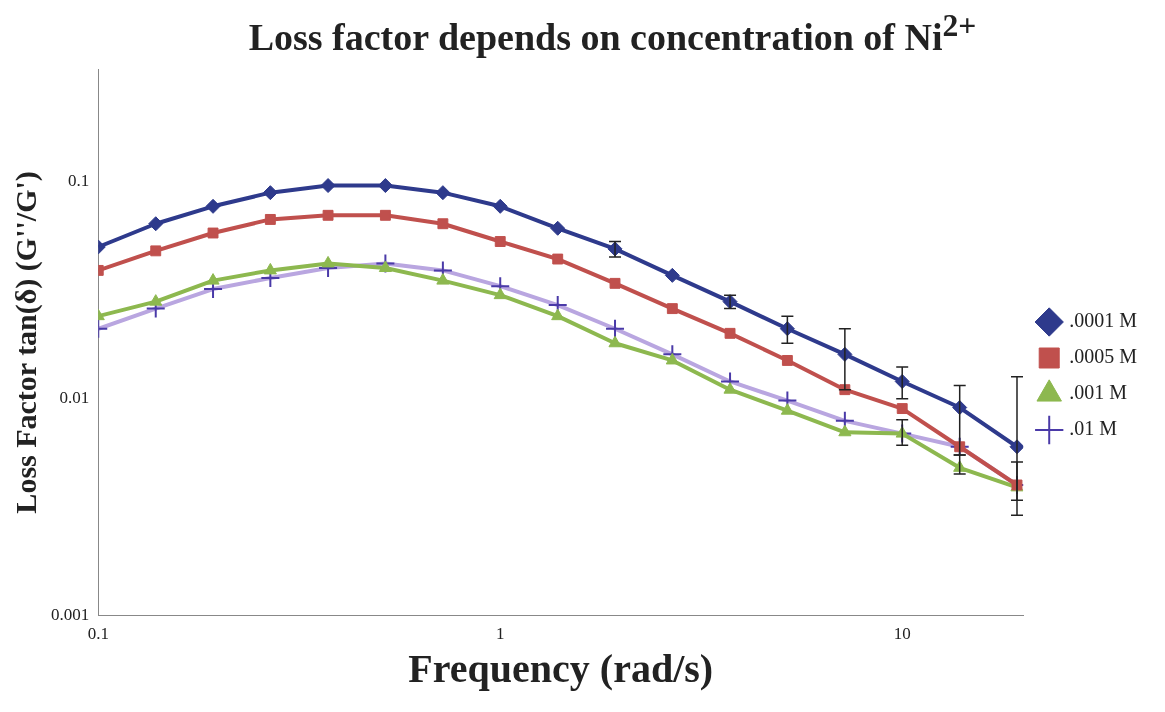 The height and width of the screenshot is (712, 1165). Describe the element at coordinates (902, 634) in the screenshot. I see `x-tick-label: 10` at that location.